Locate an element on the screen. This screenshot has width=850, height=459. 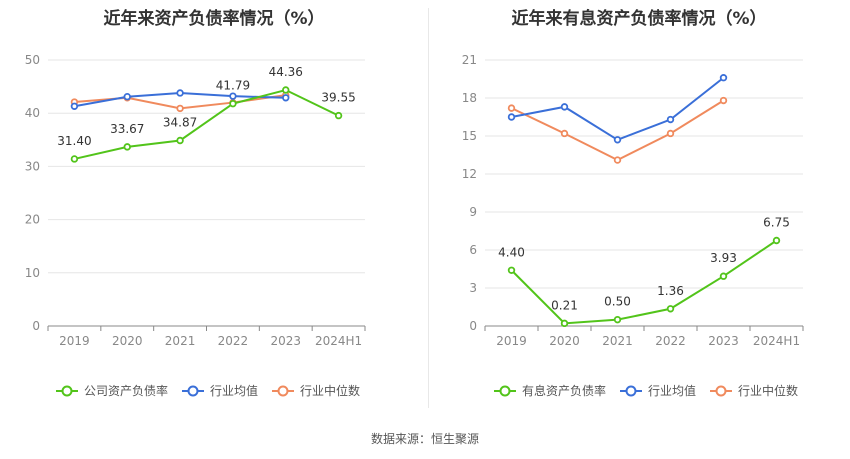
y-tick-label: 3 is located at coordinates (473, 288).